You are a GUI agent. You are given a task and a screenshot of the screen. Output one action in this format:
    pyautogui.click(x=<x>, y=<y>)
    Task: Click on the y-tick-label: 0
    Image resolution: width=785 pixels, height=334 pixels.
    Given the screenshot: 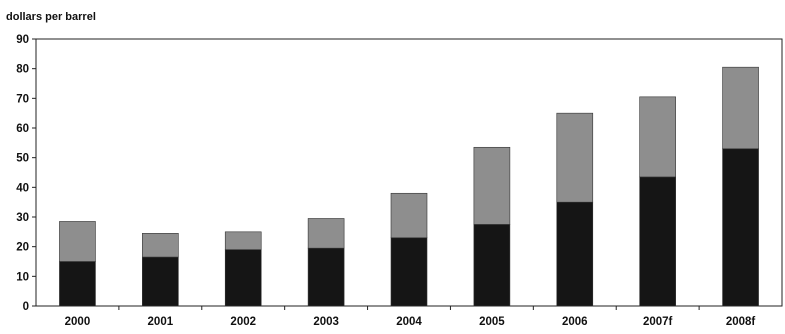 What is the action you would take?
    pyautogui.click(x=26, y=307)
    